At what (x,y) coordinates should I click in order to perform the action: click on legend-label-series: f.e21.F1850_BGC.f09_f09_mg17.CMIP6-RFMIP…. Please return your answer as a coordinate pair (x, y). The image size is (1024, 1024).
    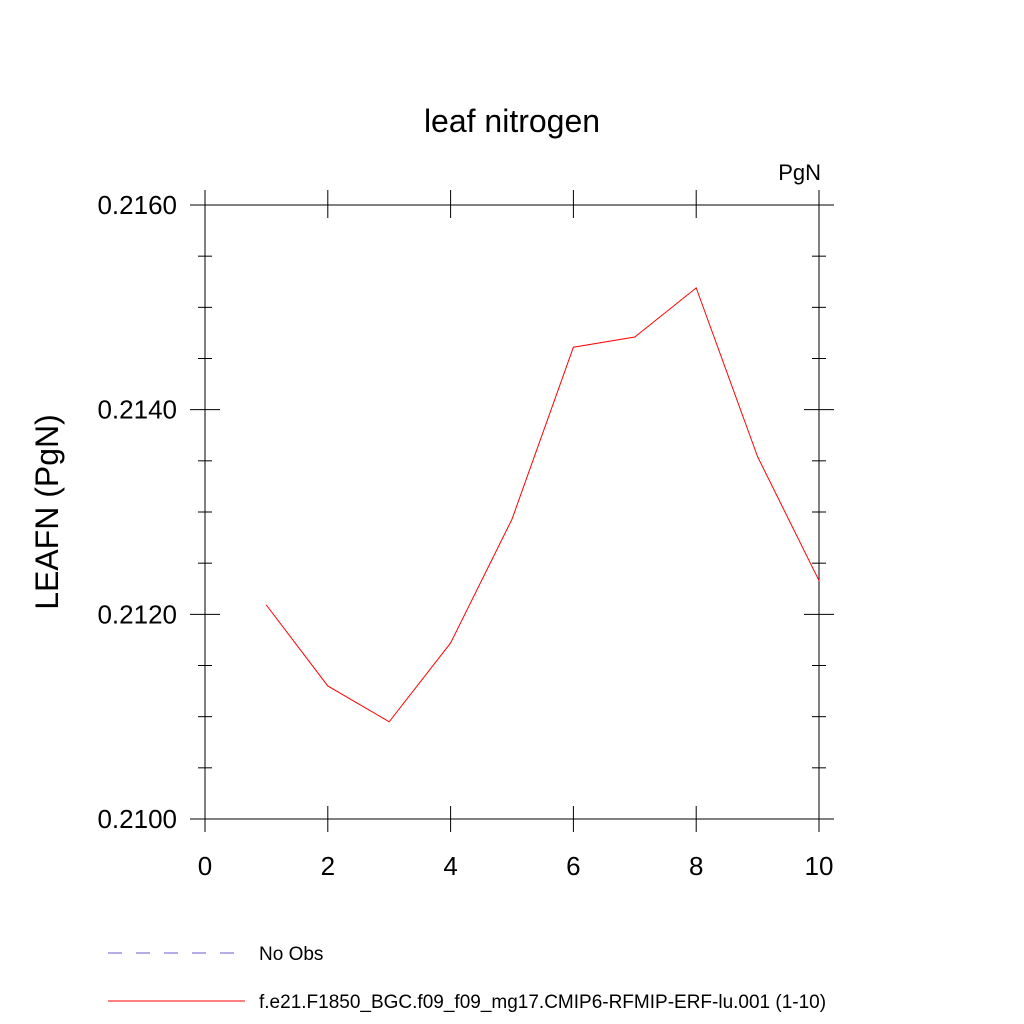
    Looking at the image, I should click on (542, 1002).